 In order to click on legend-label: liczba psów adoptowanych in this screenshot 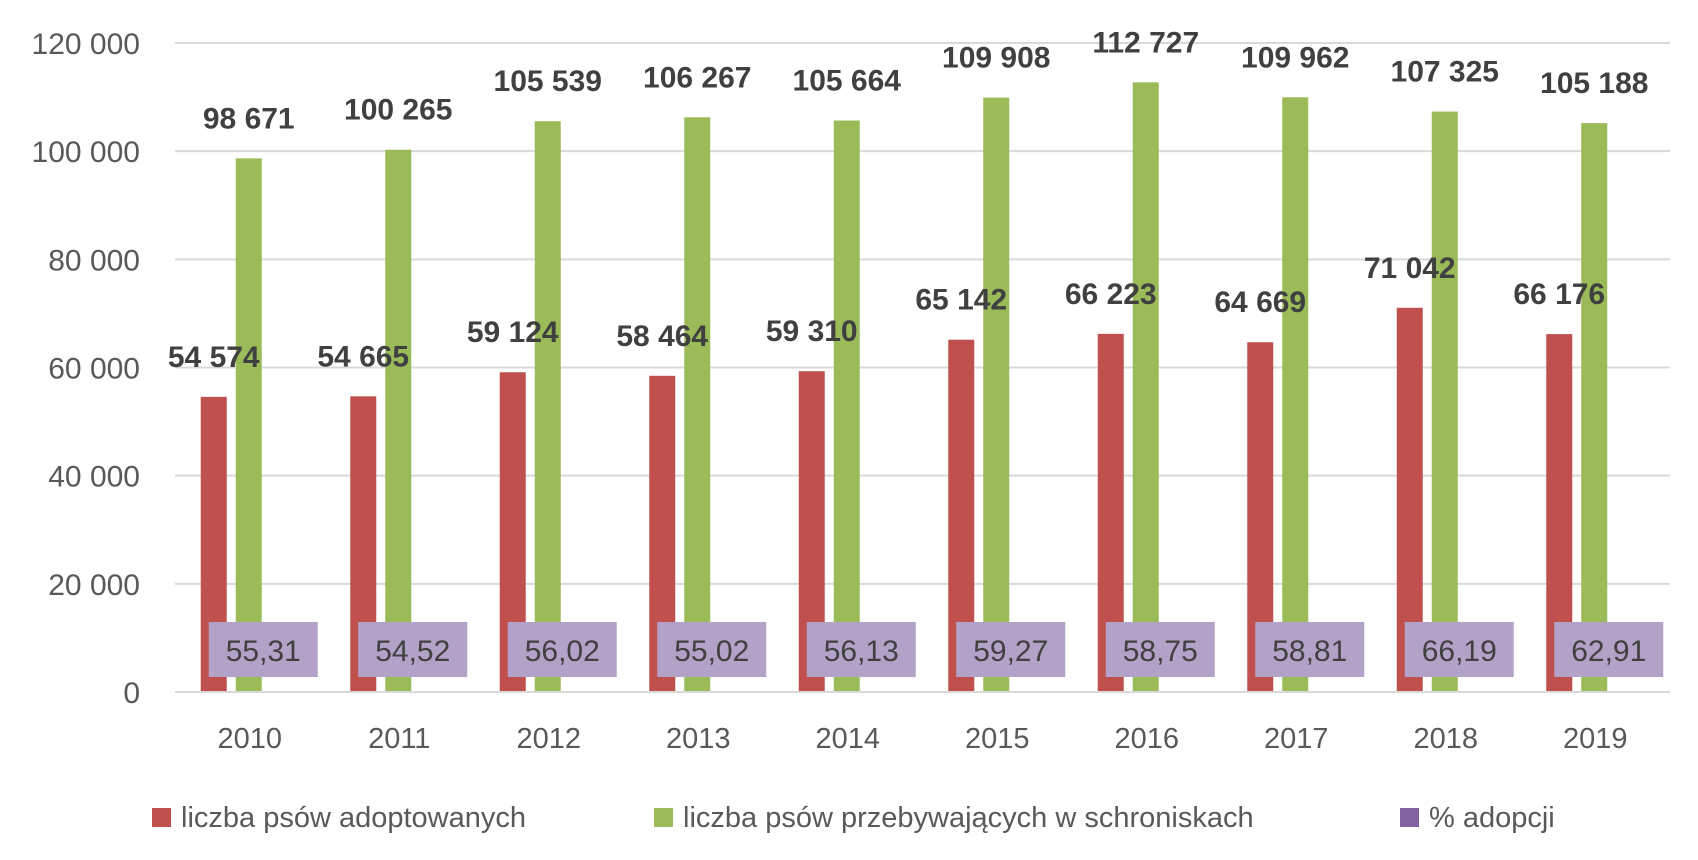, I will do `click(353, 818)`.